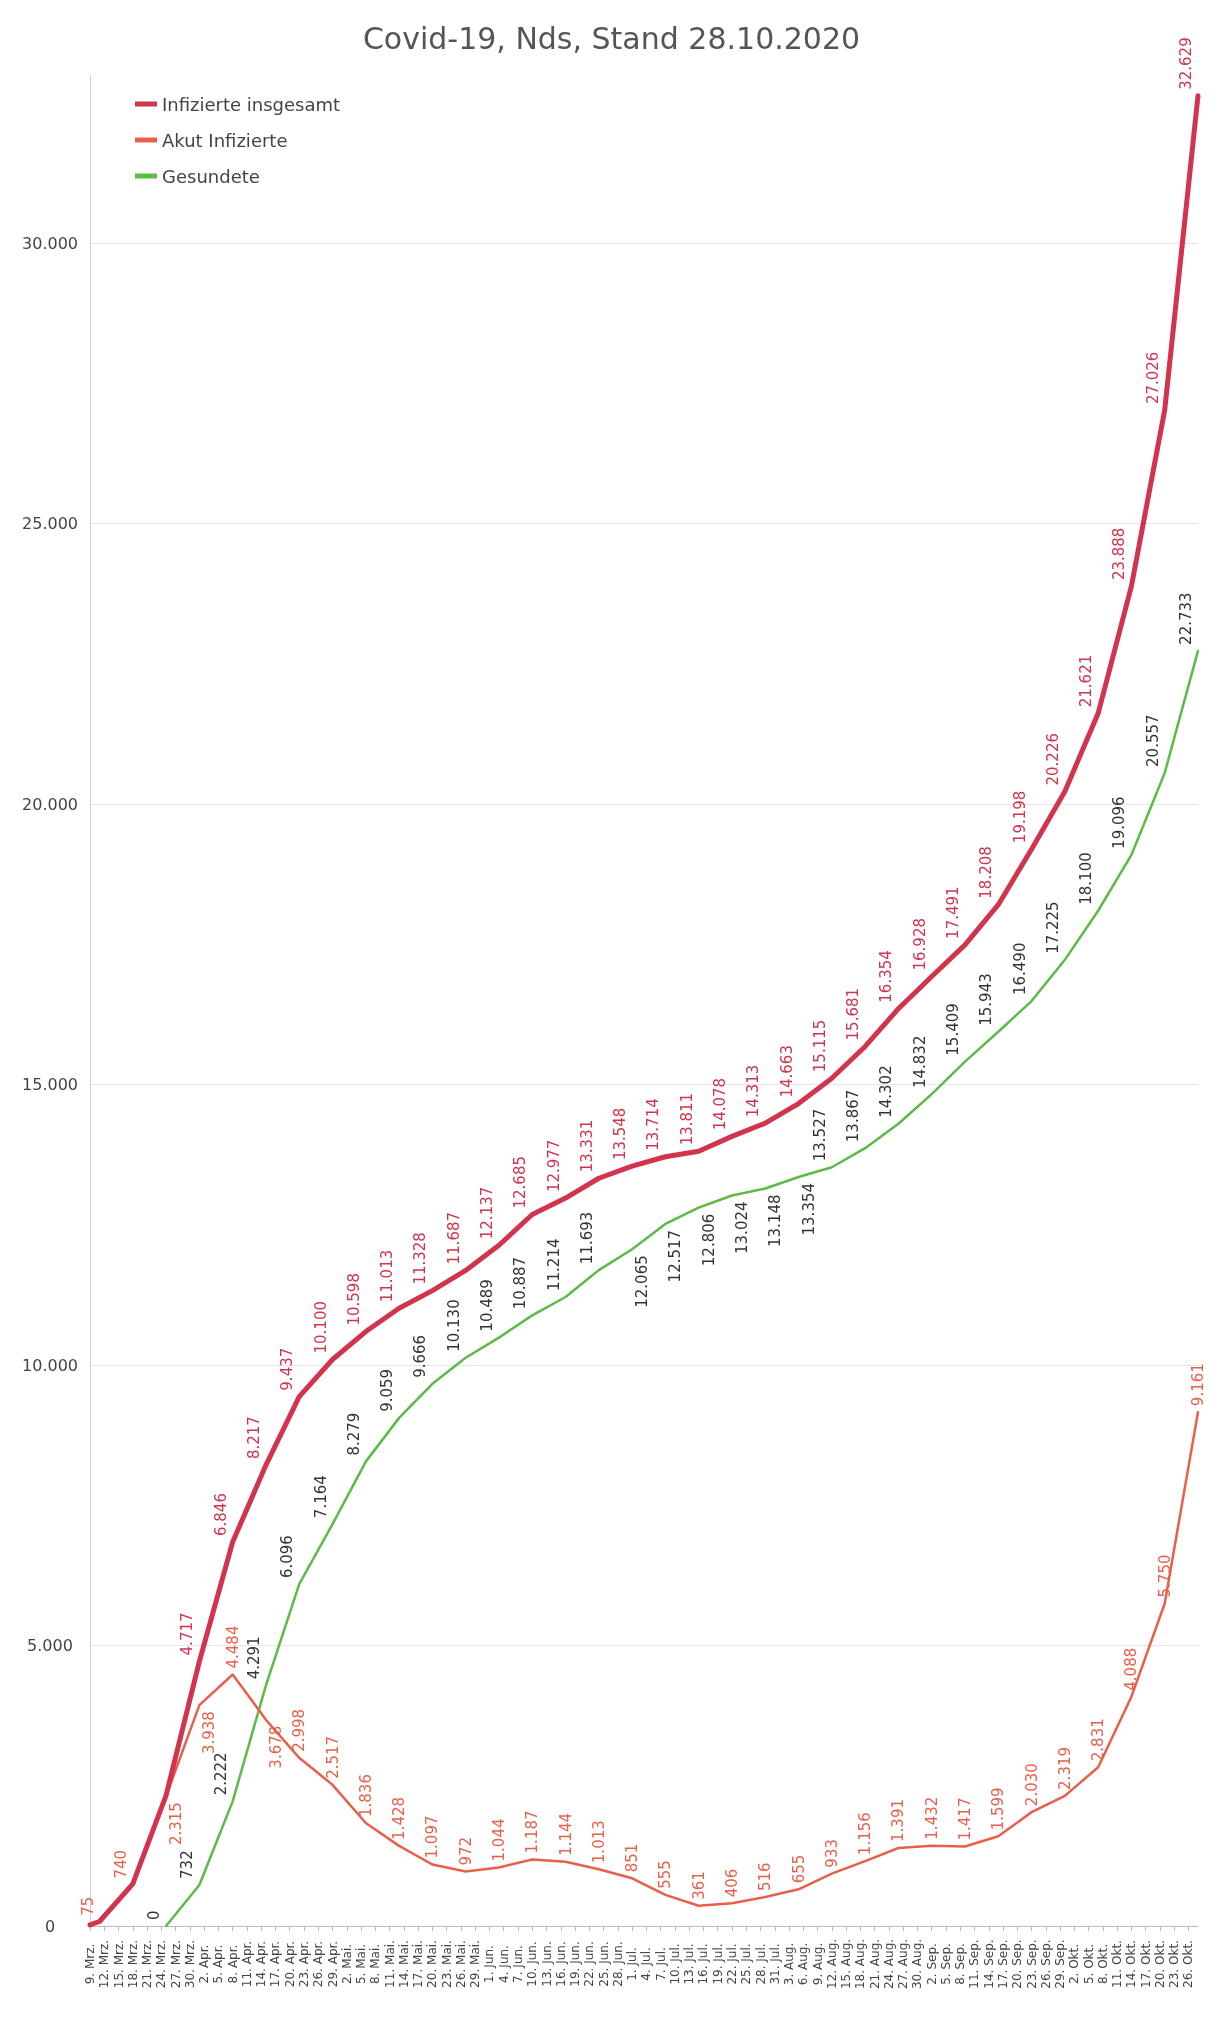 This screenshot has width=1223, height=2026. What do you see at coordinates (287, 1369) in the screenshot?
I see `data-label: 9.437` at bounding box center [287, 1369].